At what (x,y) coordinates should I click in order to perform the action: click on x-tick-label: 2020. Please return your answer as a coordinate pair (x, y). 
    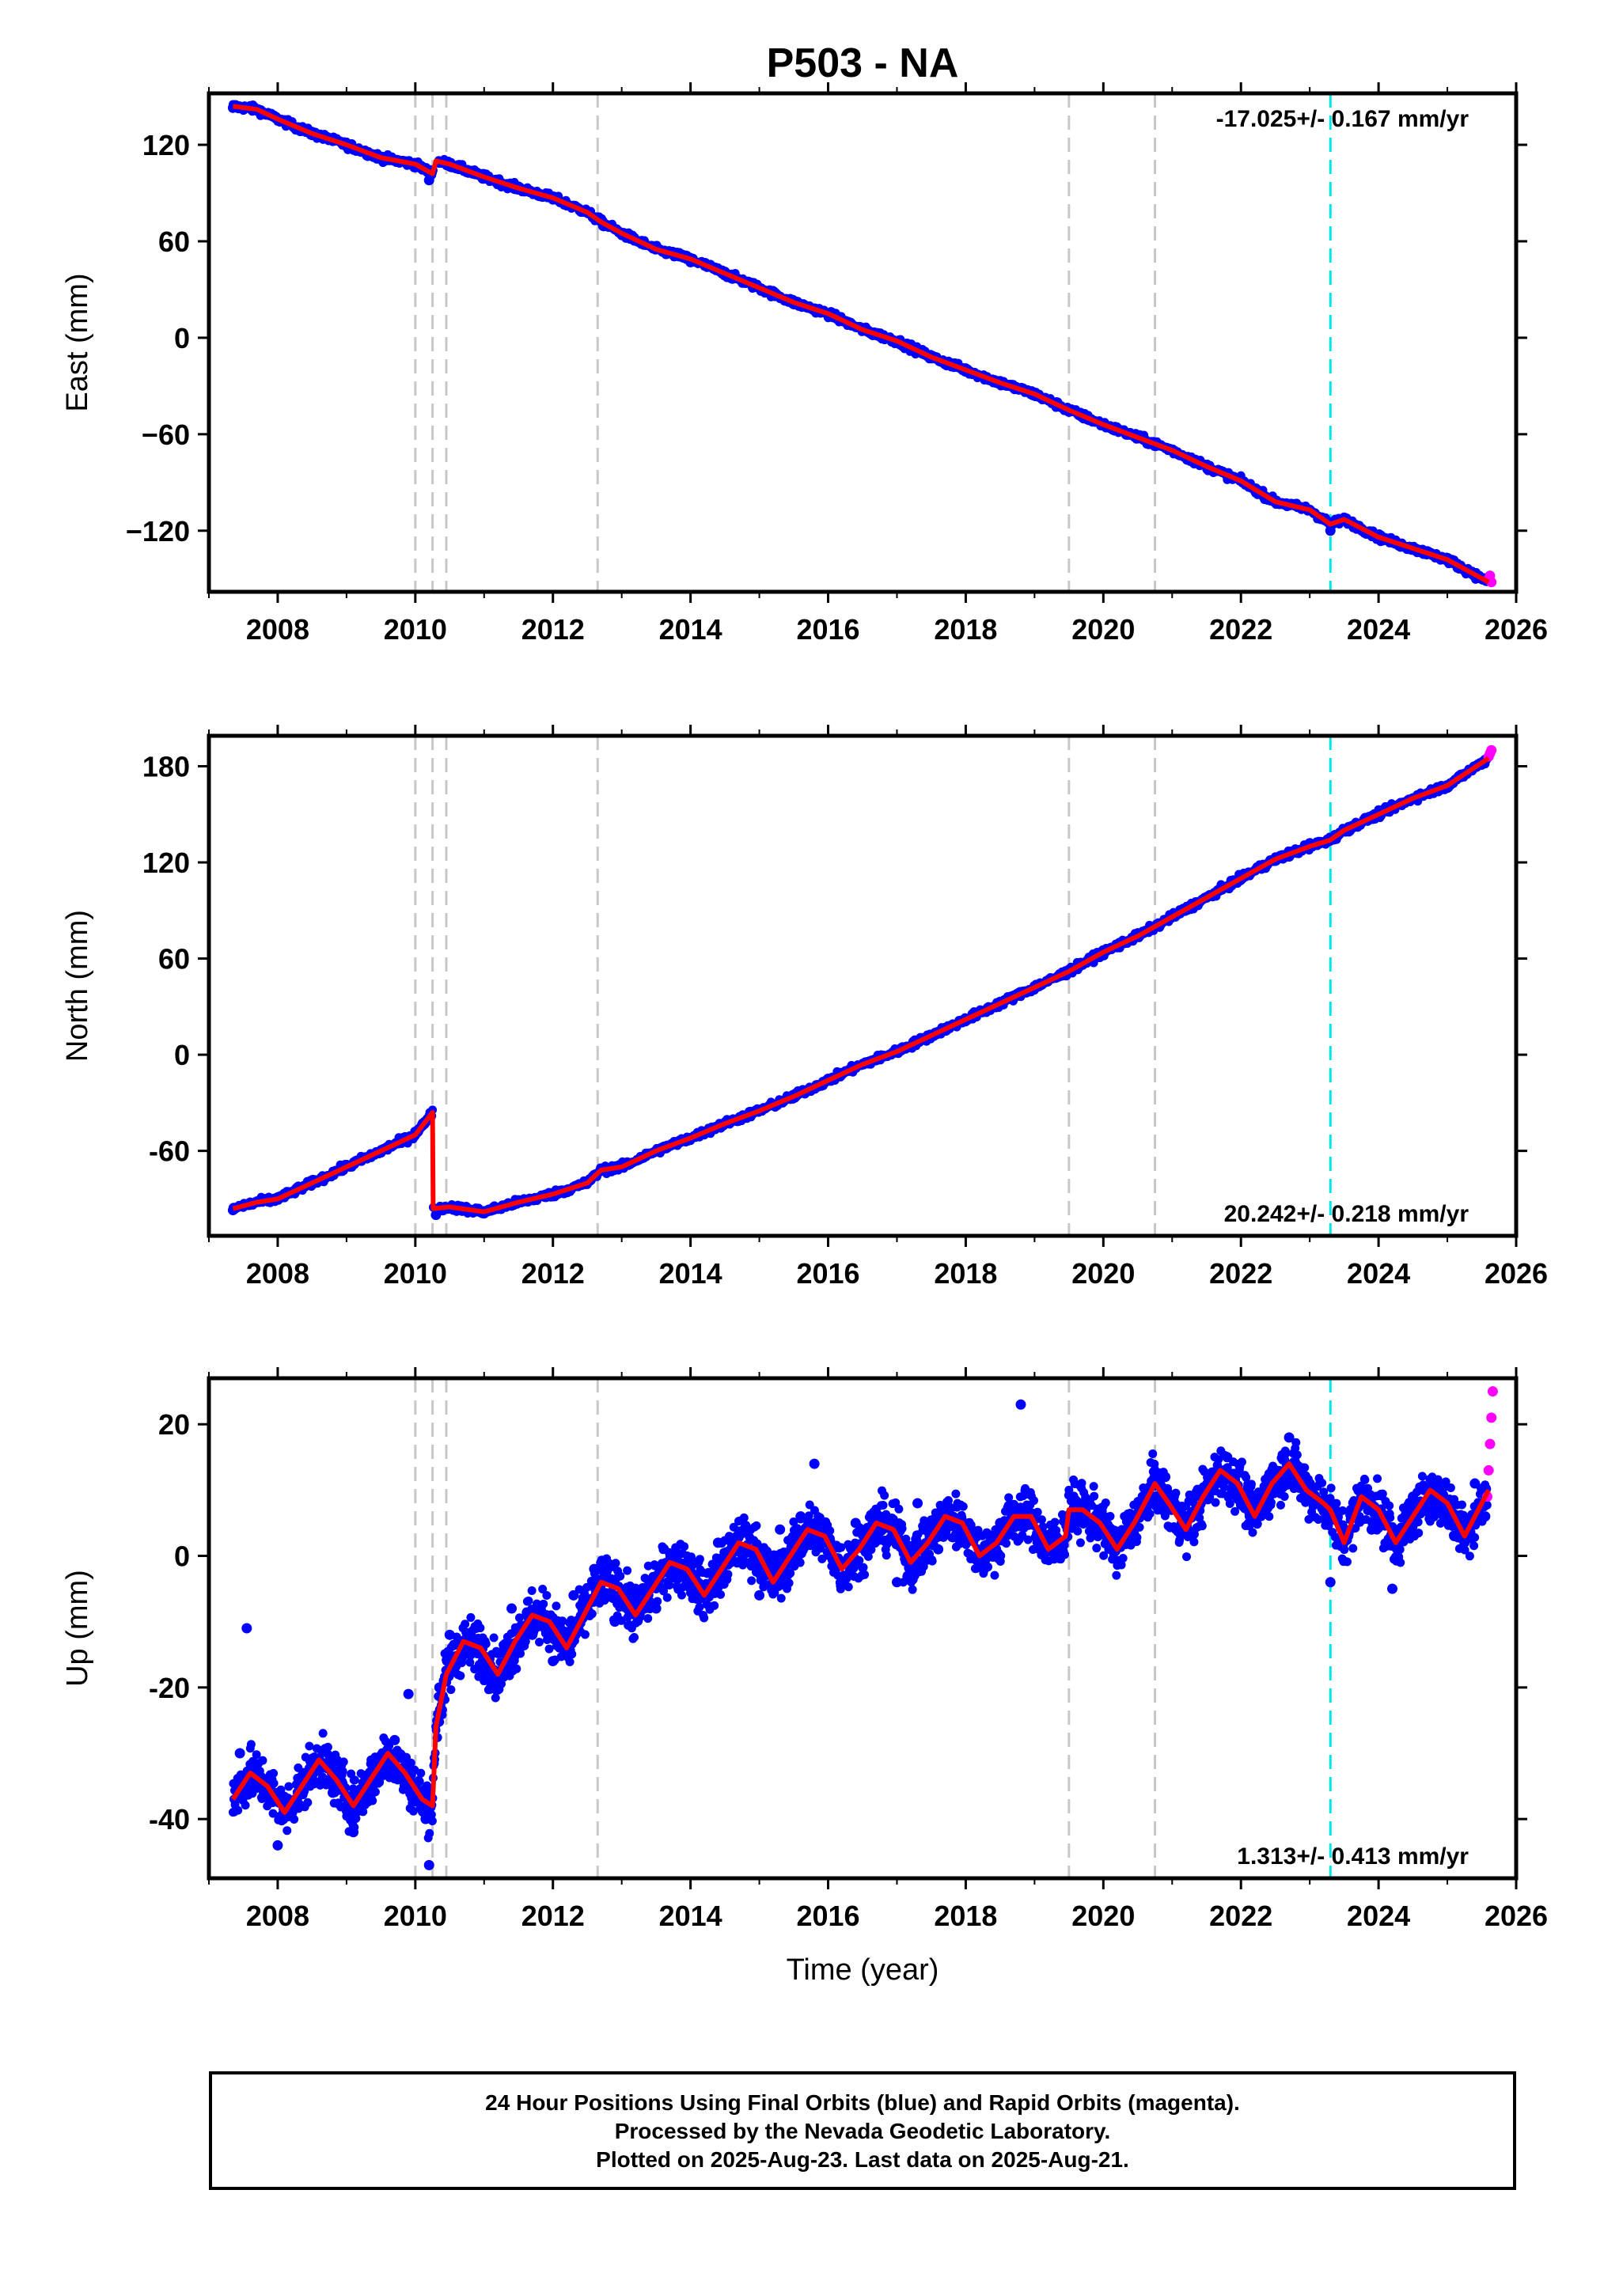
    Looking at the image, I should click on (1103, 629).